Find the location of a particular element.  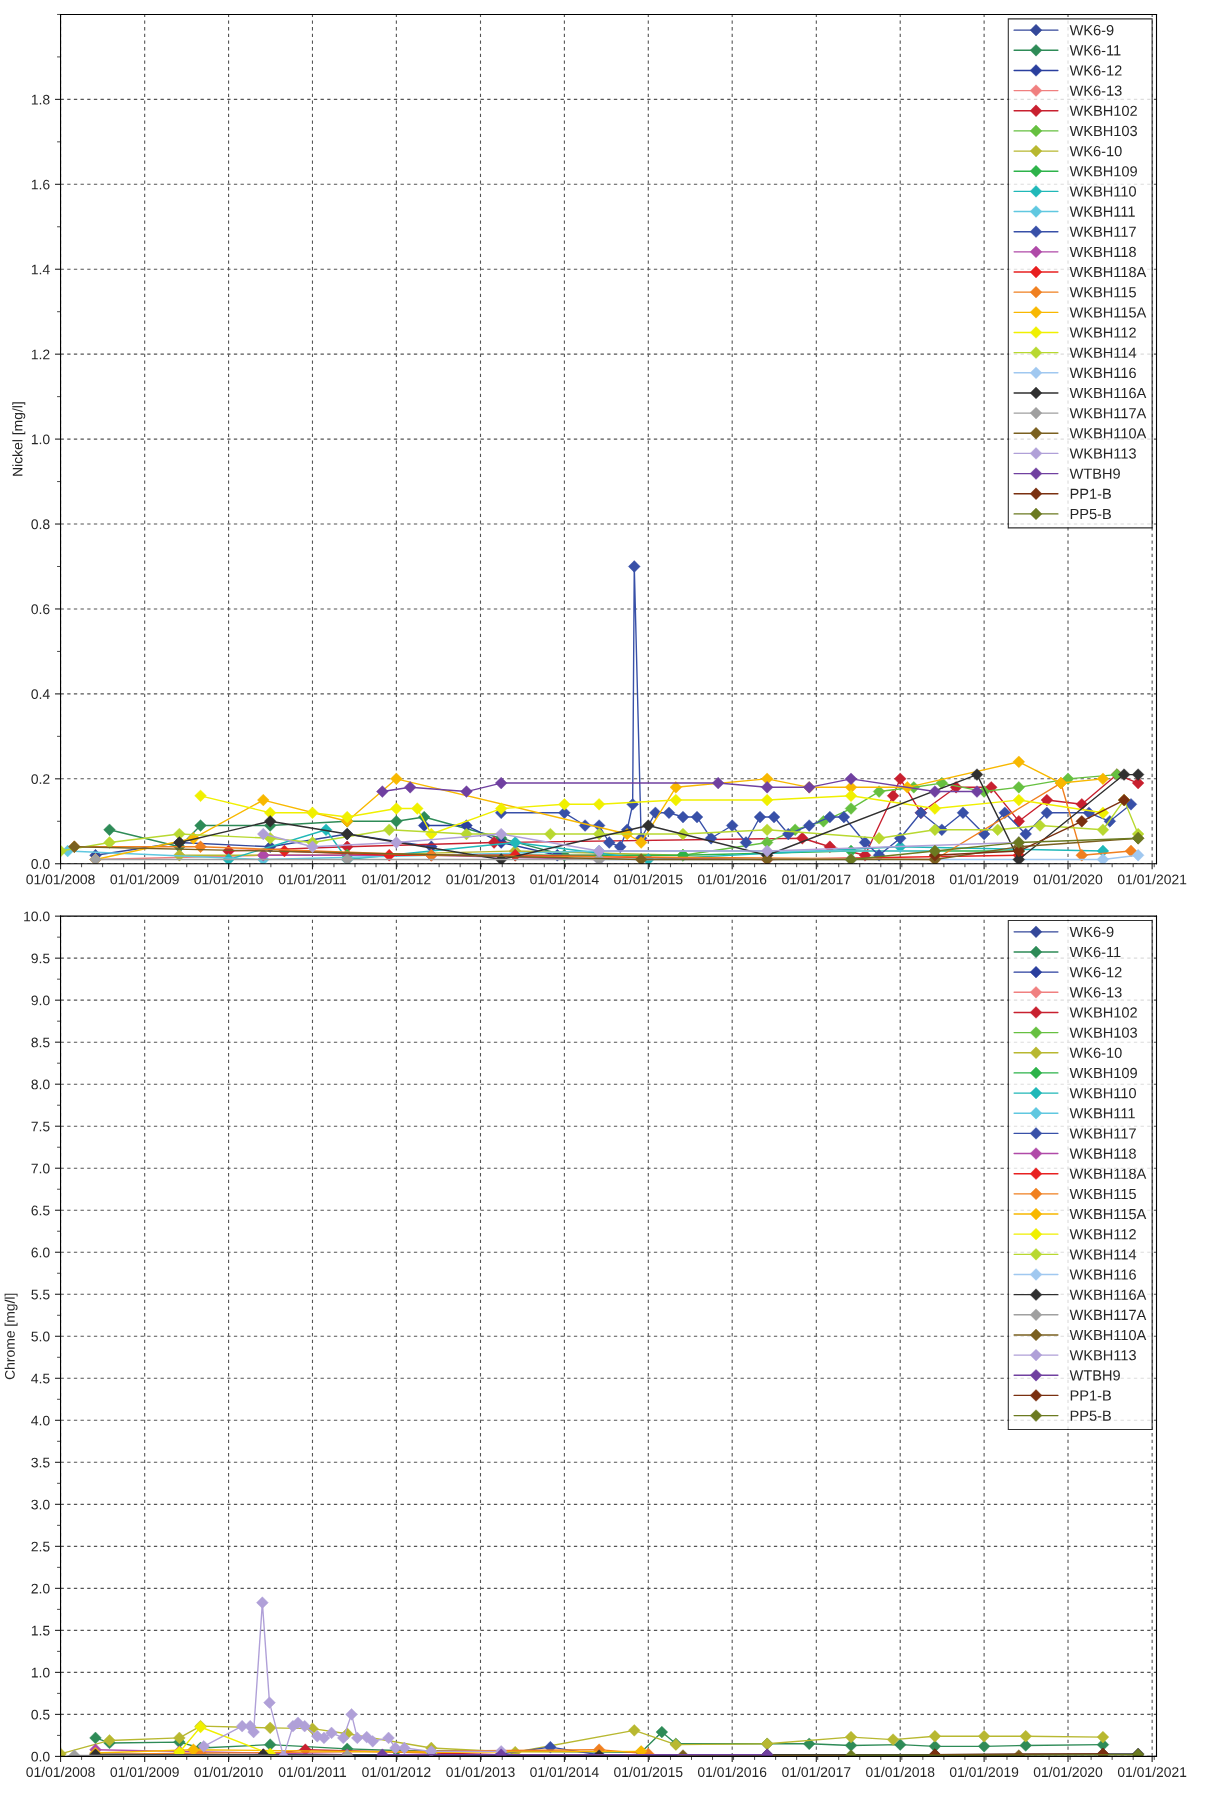

y-tick-label: 0.6 is located at coordinates (40, 609).